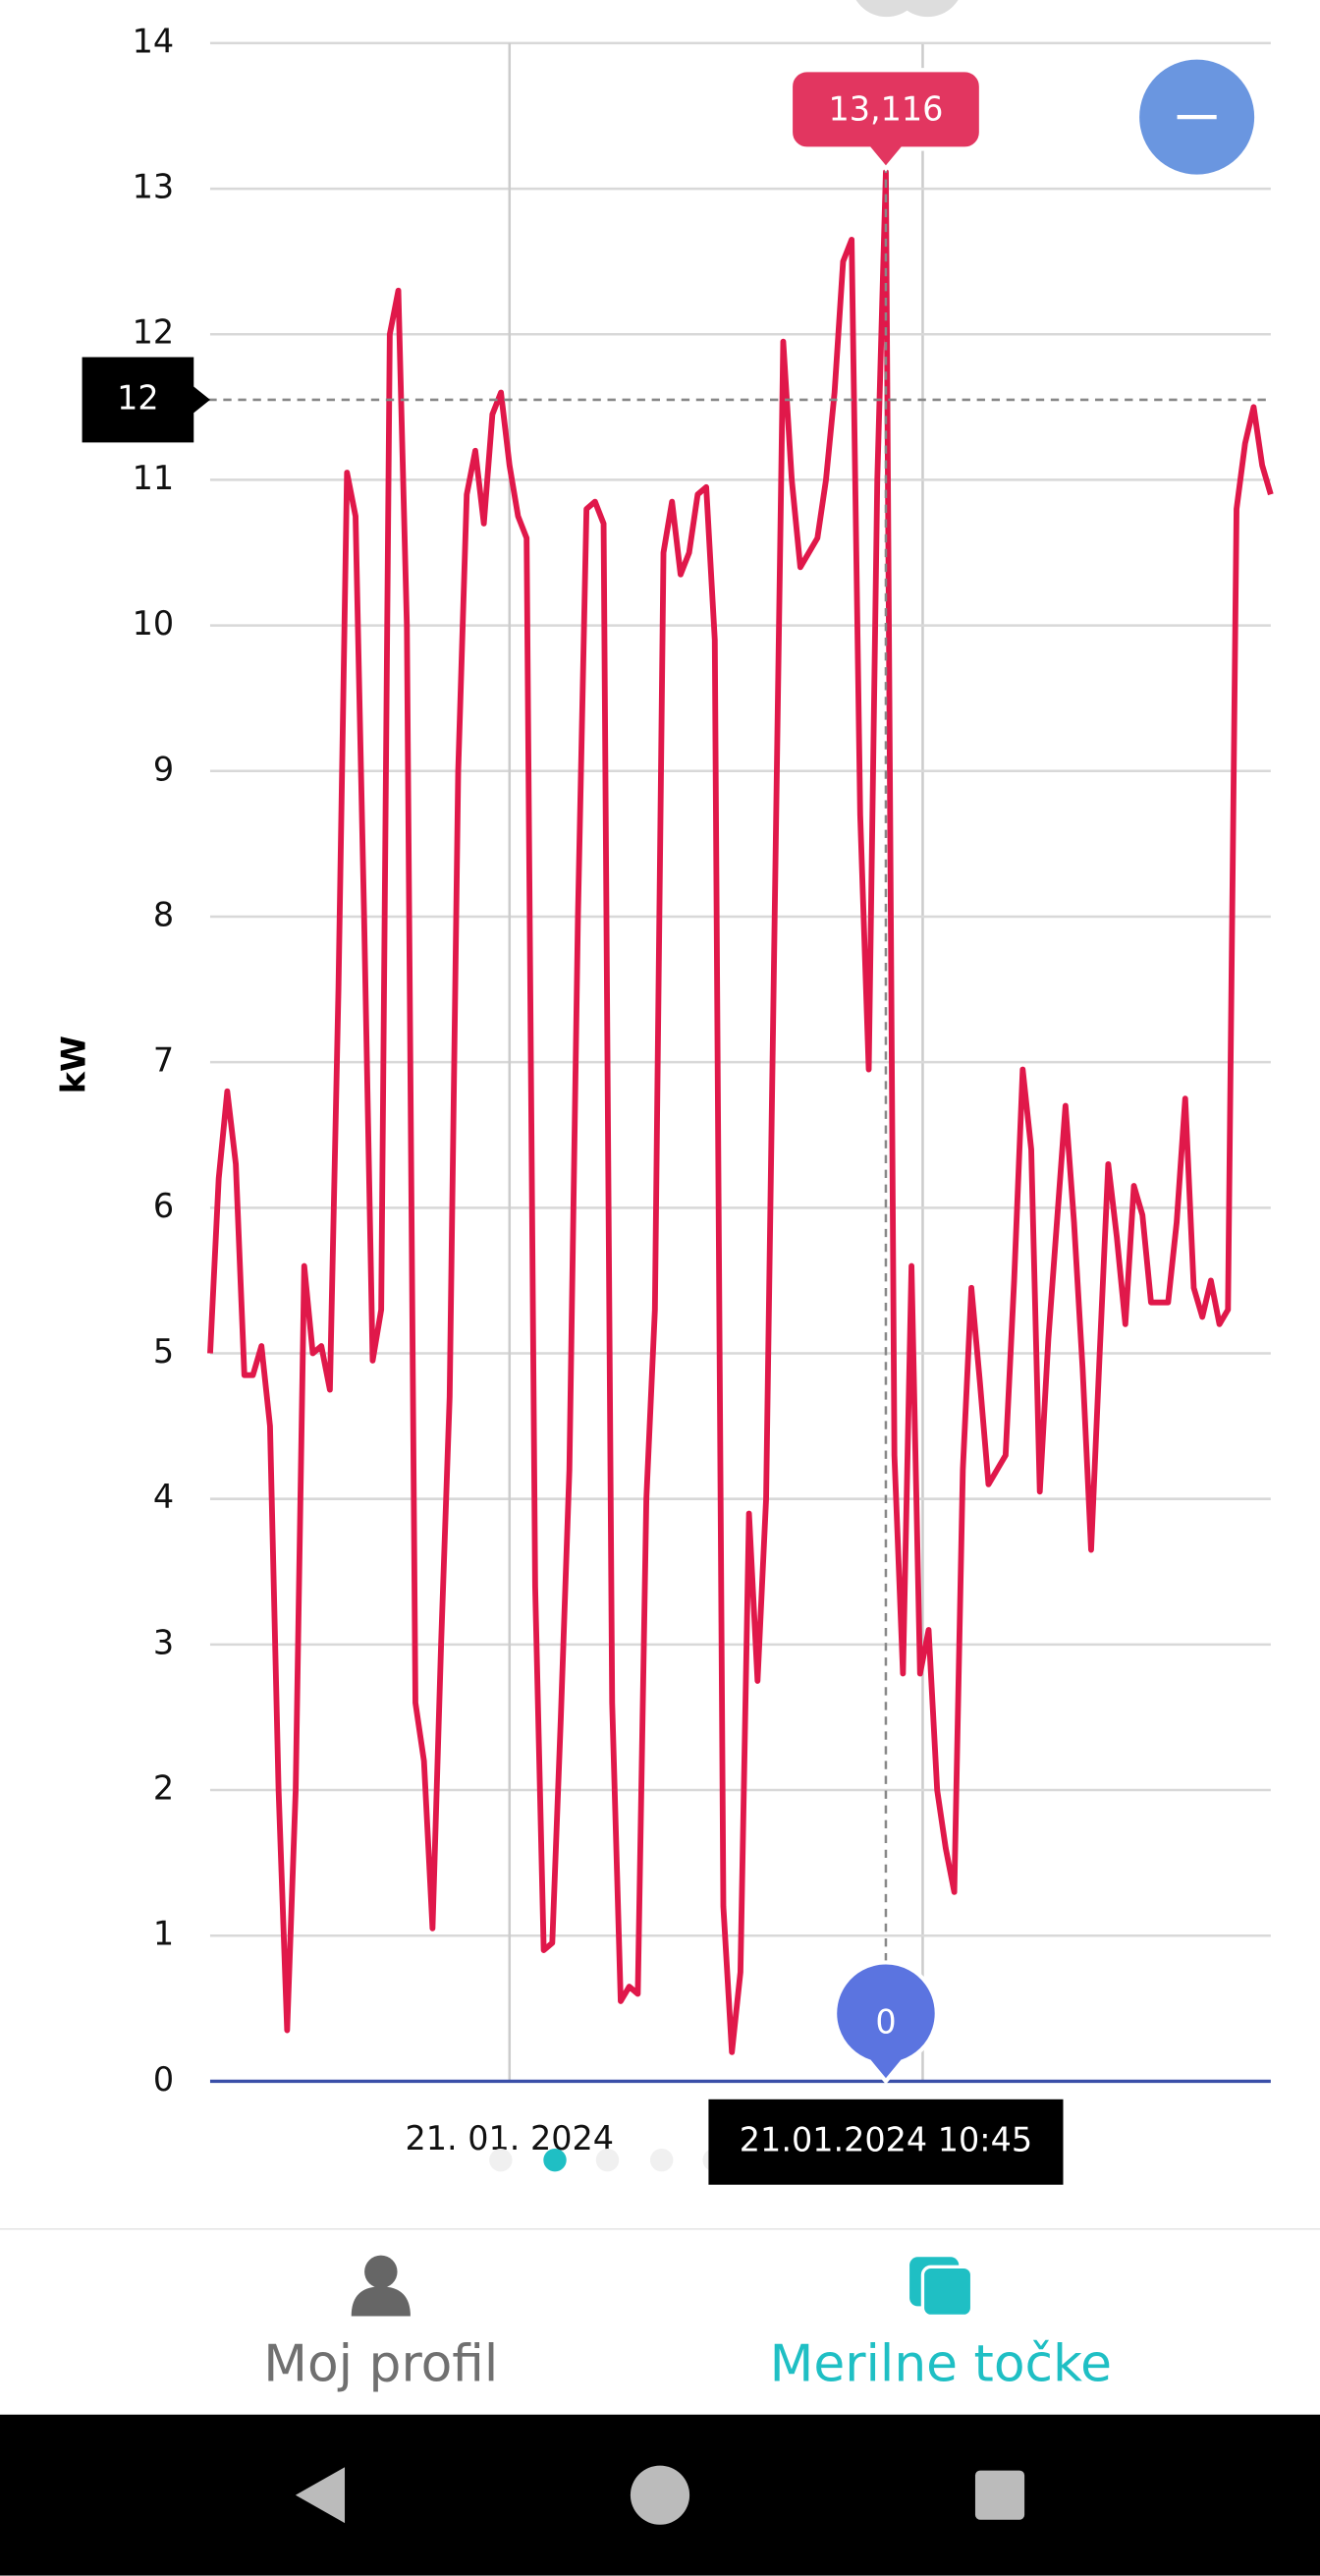  Describe the element at coordinates (941, 2363) in the screenshot. I see `nav-label: Merilne točke` at that location.